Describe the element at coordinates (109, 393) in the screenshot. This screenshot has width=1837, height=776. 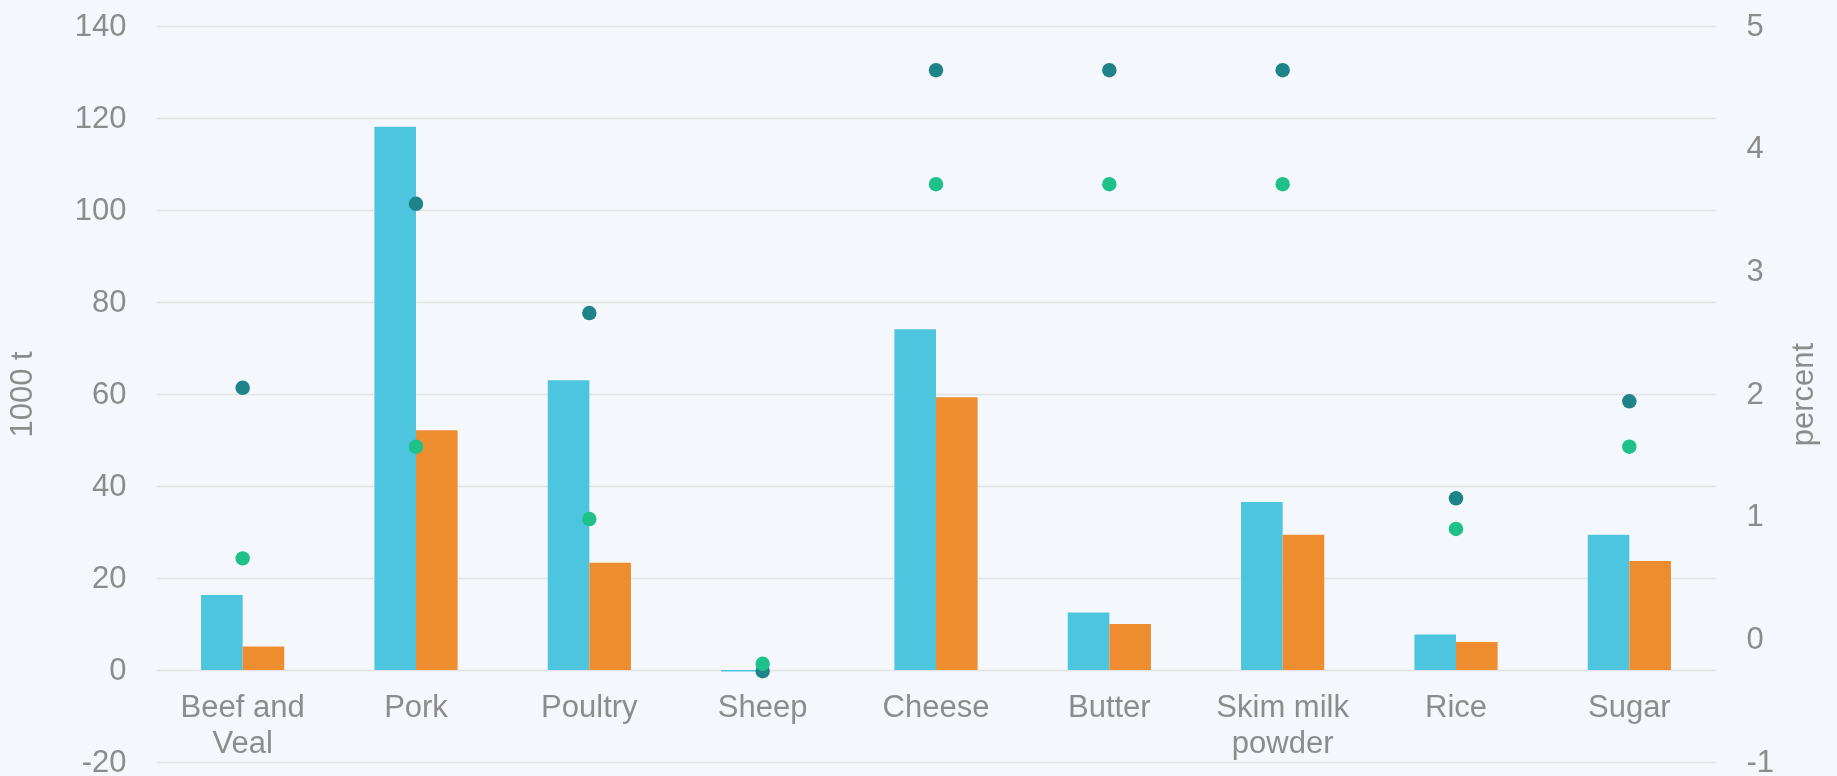
I see `y-tick-label: 60` at that location.